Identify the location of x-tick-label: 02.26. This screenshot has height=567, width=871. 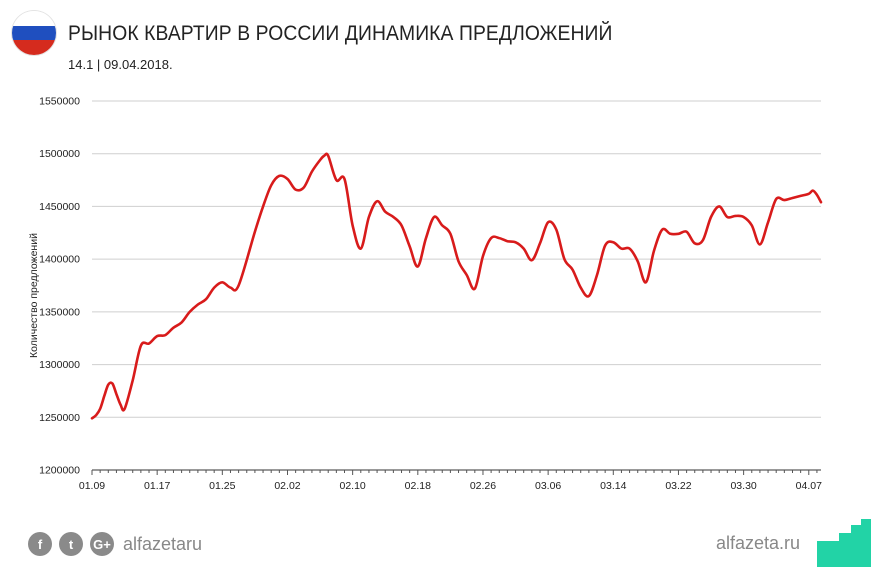
(483, 486).